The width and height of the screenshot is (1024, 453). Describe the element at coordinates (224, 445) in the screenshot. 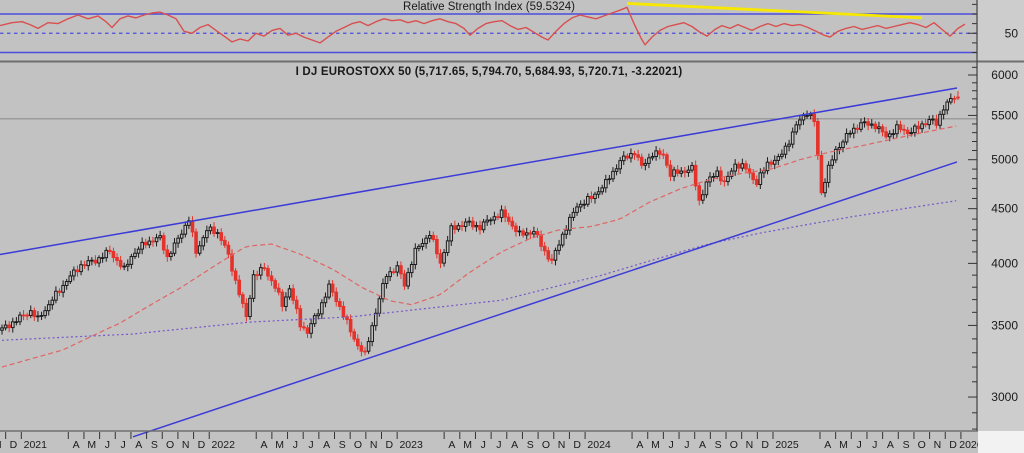

I see `time-axis-label: 2022` at that location.